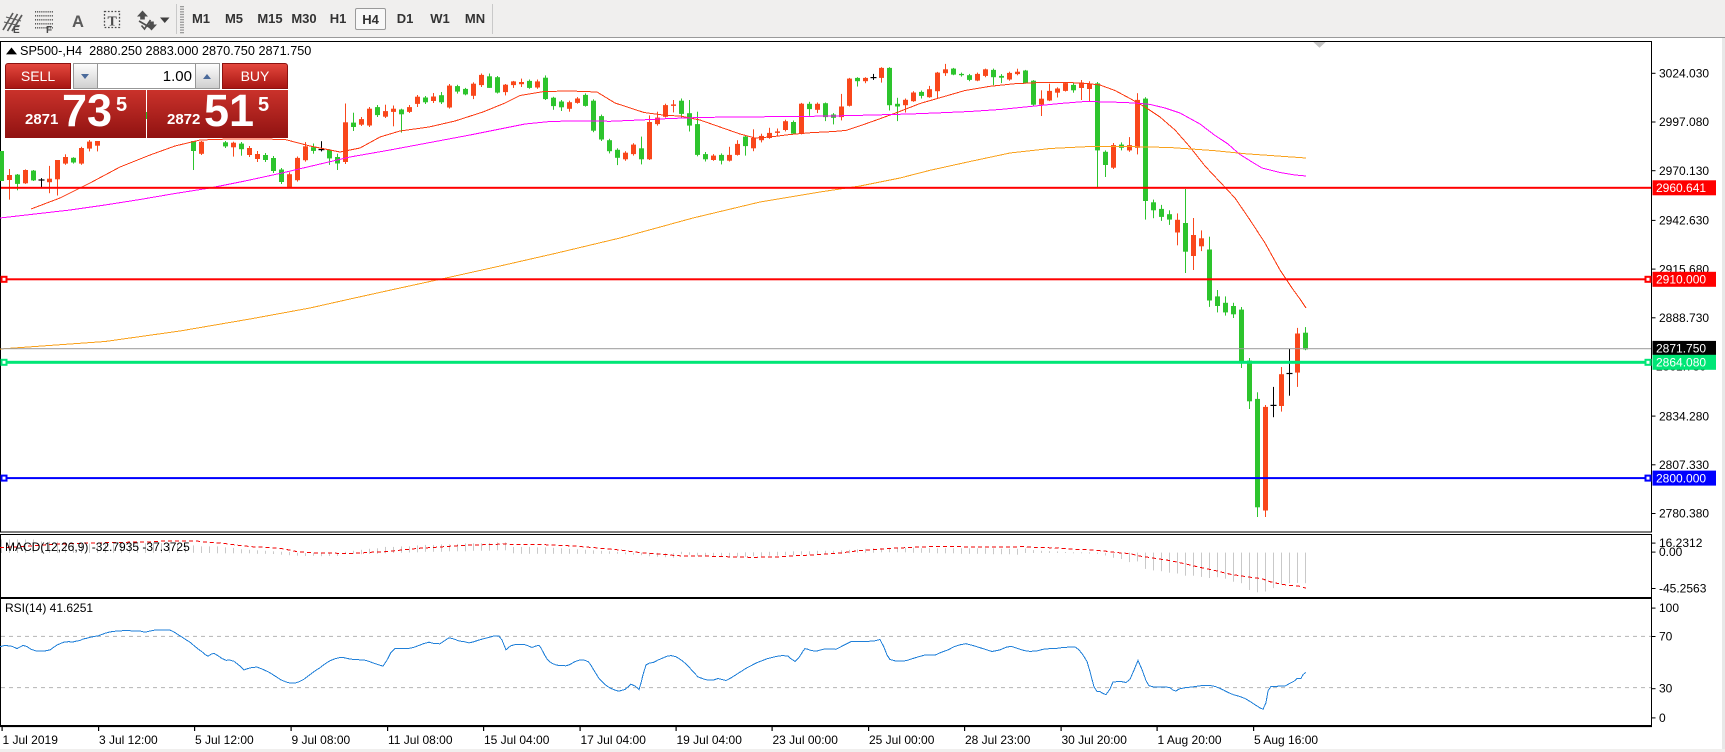 The width and height of the screenshot is (1725, 752). Describe the element at coordinates (1666, 637) in the screenshot. I see `svg-text: 70` at that location.